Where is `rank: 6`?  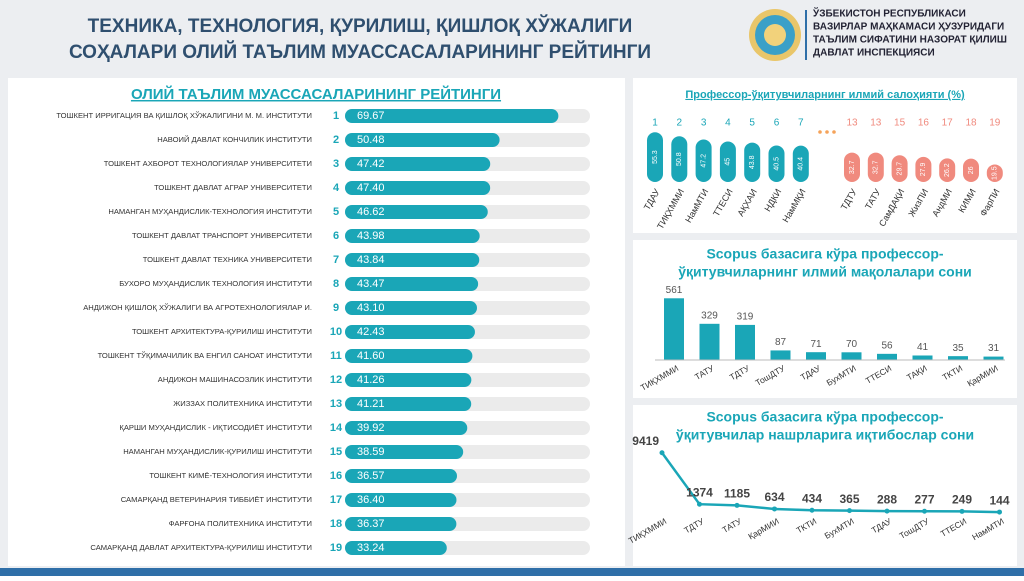
rank: 6 is located at coordinates (336, 236).